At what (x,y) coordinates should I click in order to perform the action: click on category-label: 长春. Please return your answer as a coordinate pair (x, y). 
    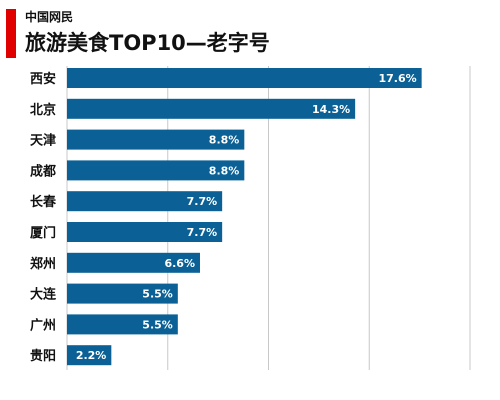
    Looking at the image, I should click on (43, 202).